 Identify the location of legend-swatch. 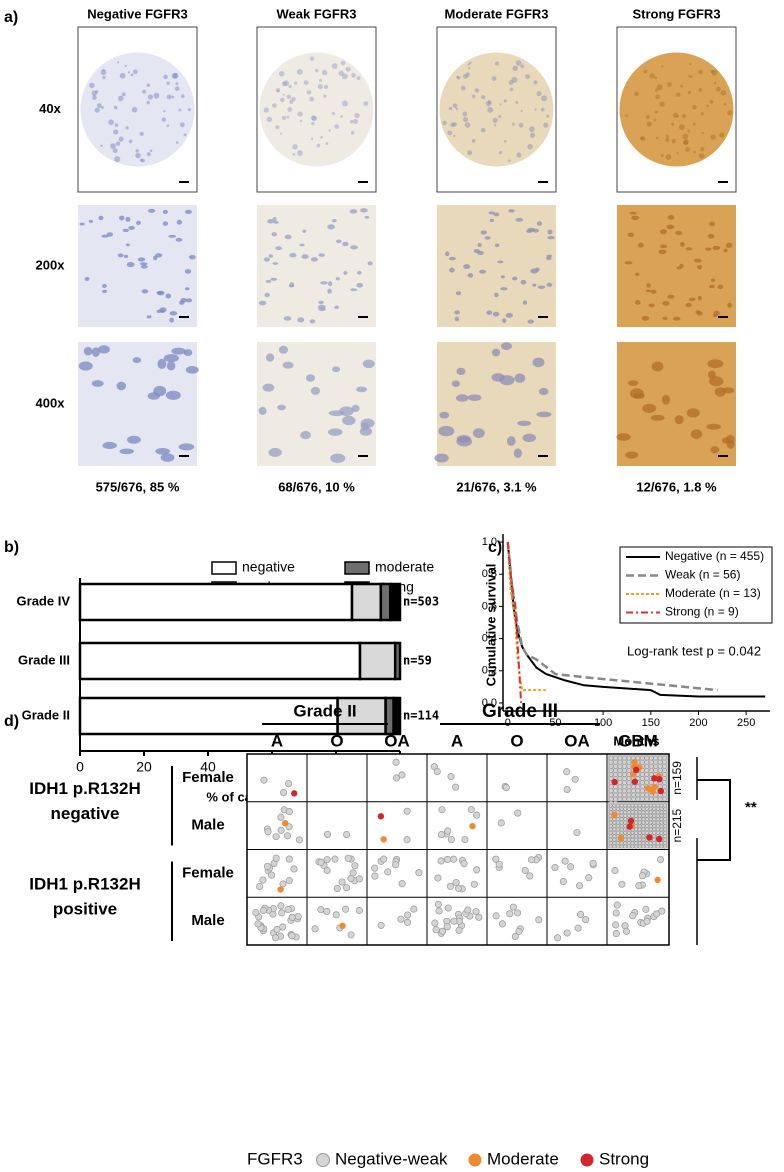
(224, 568).